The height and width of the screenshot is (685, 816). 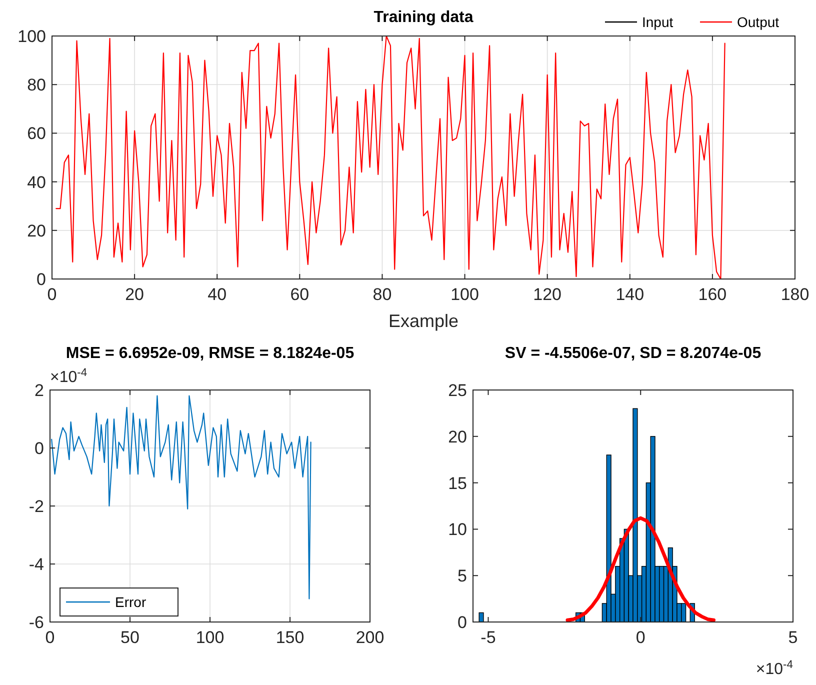 What do you see at coordinates (547, 294) in the screenshot?
I see `x-tick-label: 120` at bounding box center [547, 294].